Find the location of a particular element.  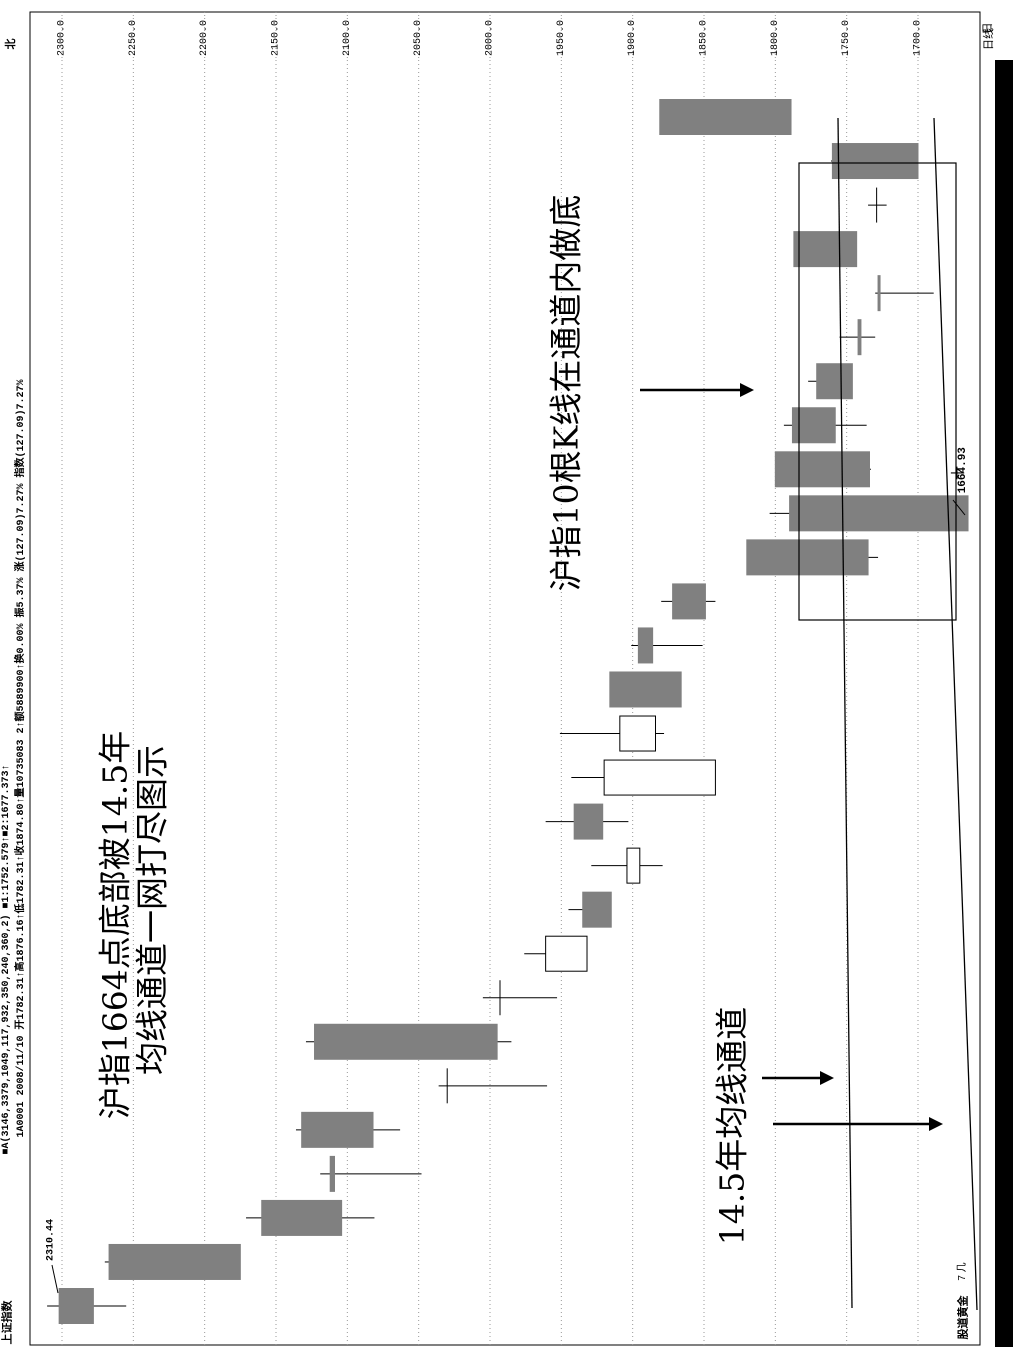

y-tick-label: 2000.0 is located at coordinates (490, 38).